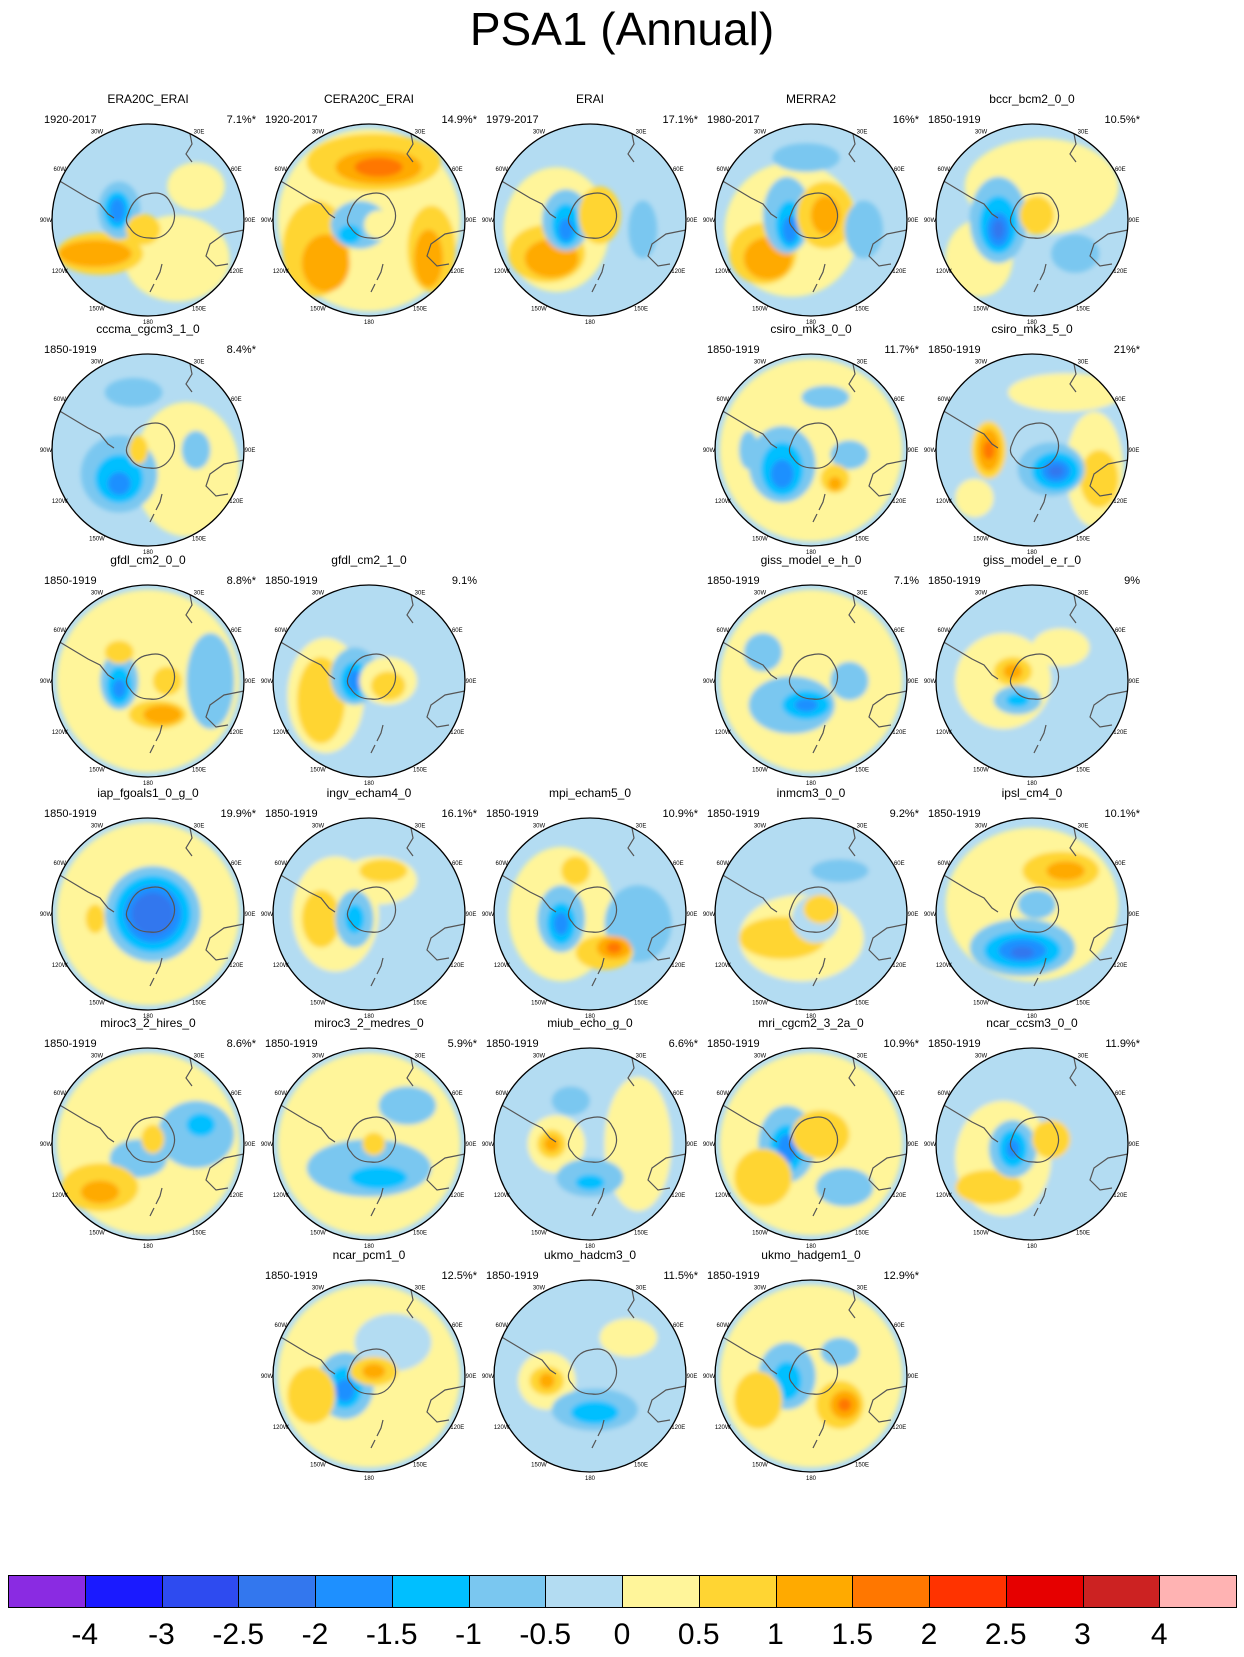  I want to click on panel-title: mri_cgcm2_3_2a_0, so click(811, 1023).